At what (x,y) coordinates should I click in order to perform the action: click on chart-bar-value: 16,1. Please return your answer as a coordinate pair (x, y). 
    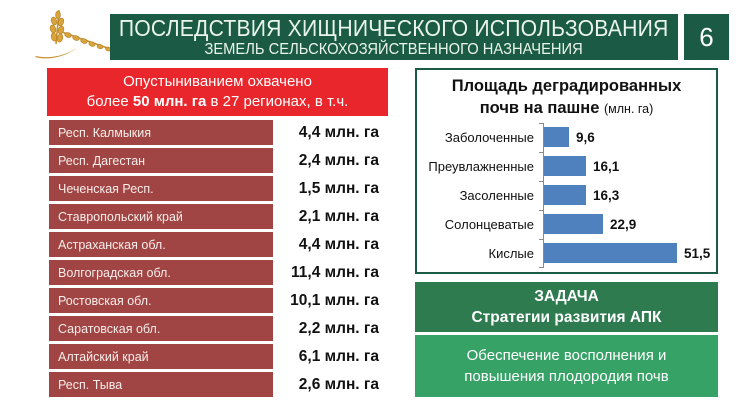
    Looking at the image, I should click on (606, 166).